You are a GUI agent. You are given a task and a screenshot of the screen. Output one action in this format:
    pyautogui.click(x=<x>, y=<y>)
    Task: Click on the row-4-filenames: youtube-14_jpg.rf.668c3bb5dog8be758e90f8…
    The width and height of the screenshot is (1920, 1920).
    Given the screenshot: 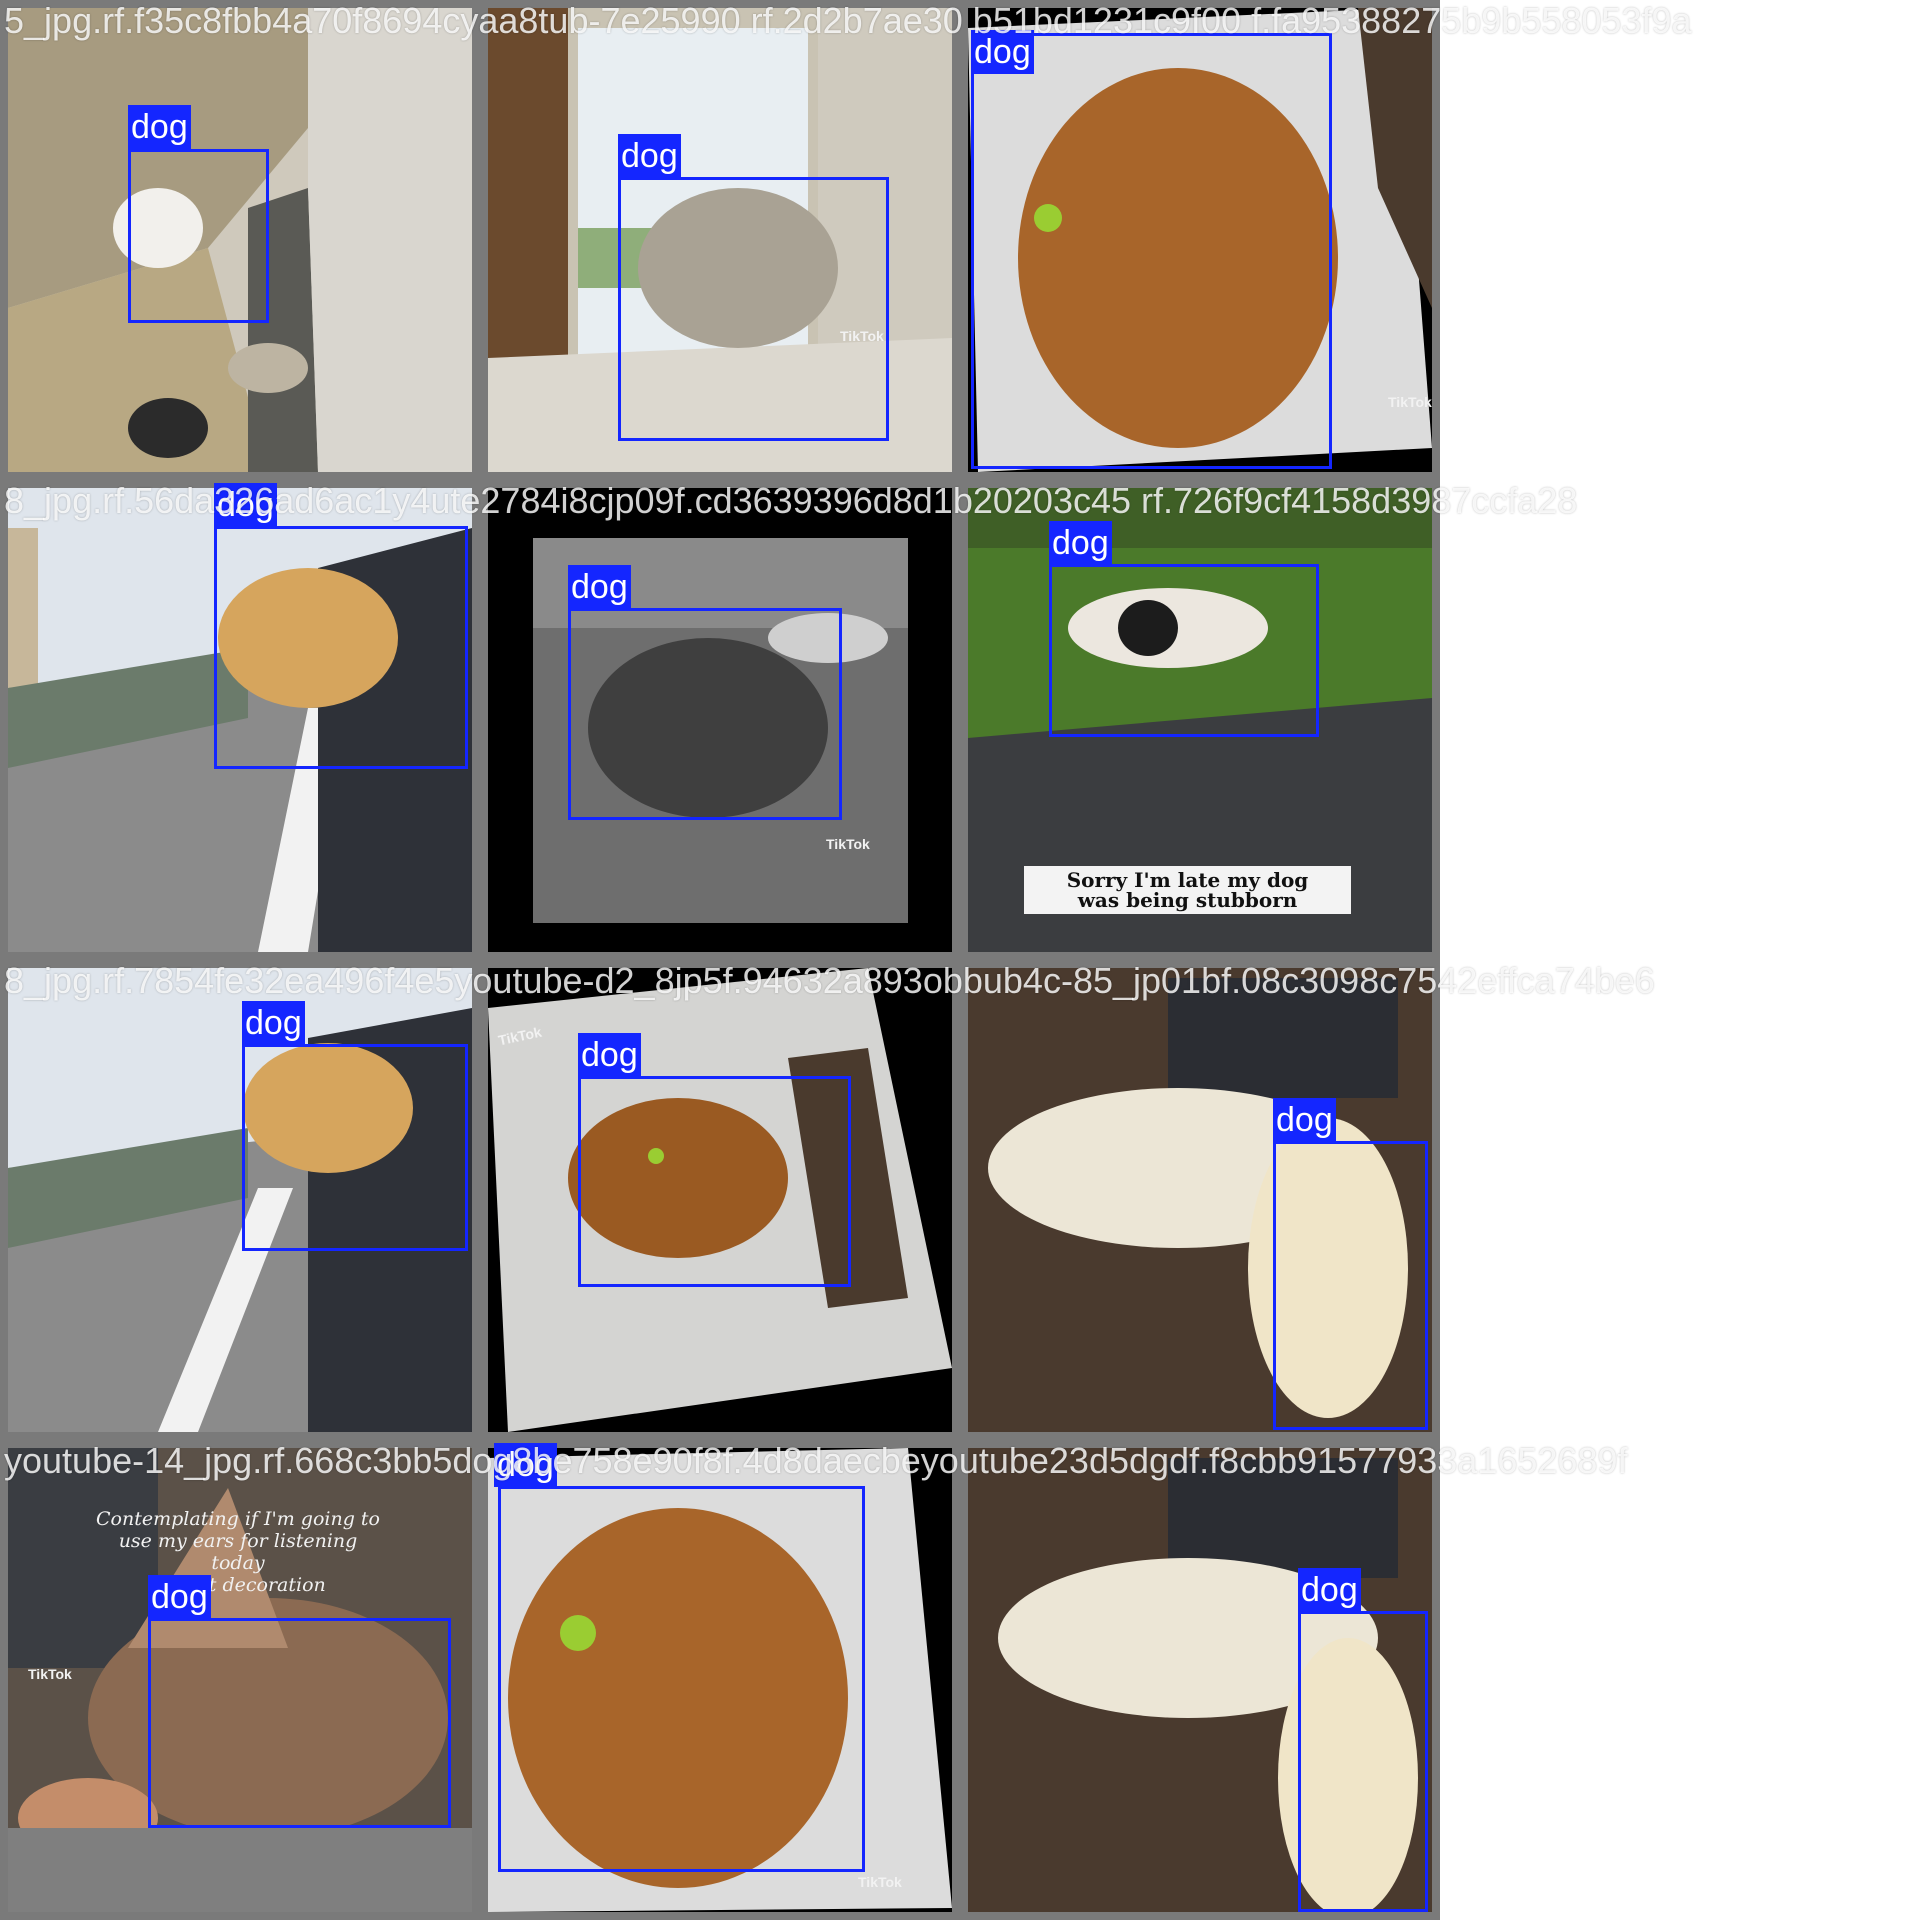 What is the action you would take?
    pyautogui.click(x=816, y=1460)
    